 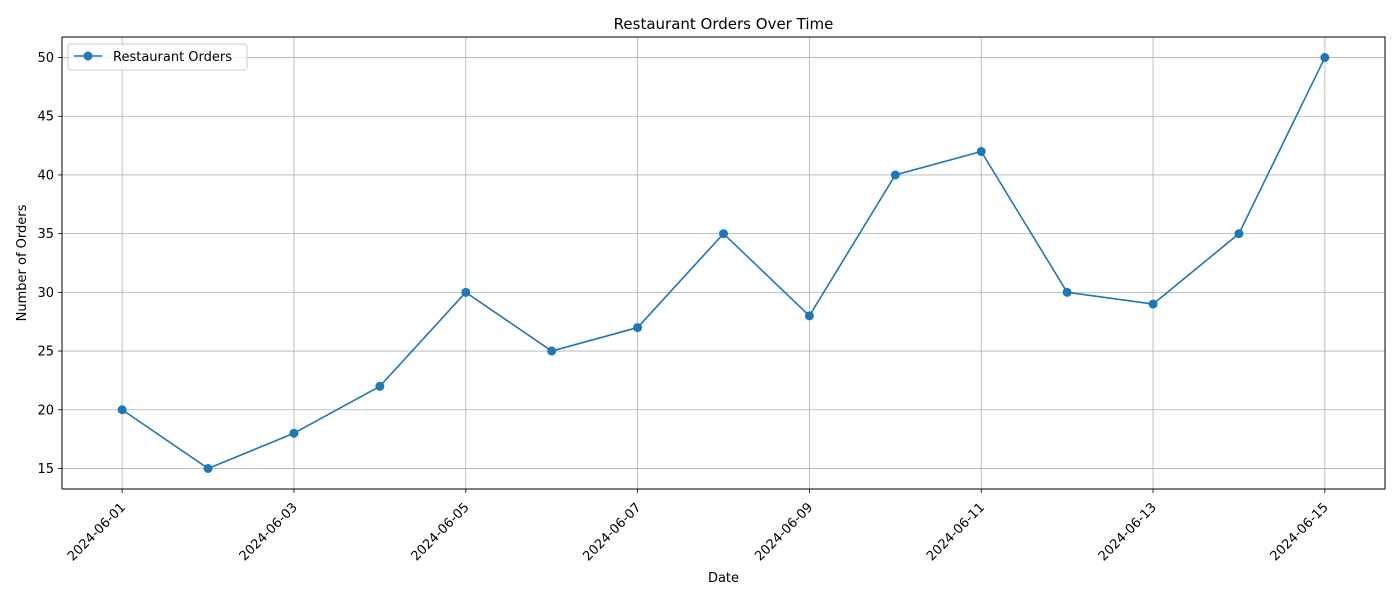 What do you see at coordinates (22, 262) in the screenshot?
I see `y-axis-label: Number of Orders` at bounding box center [22, 262].